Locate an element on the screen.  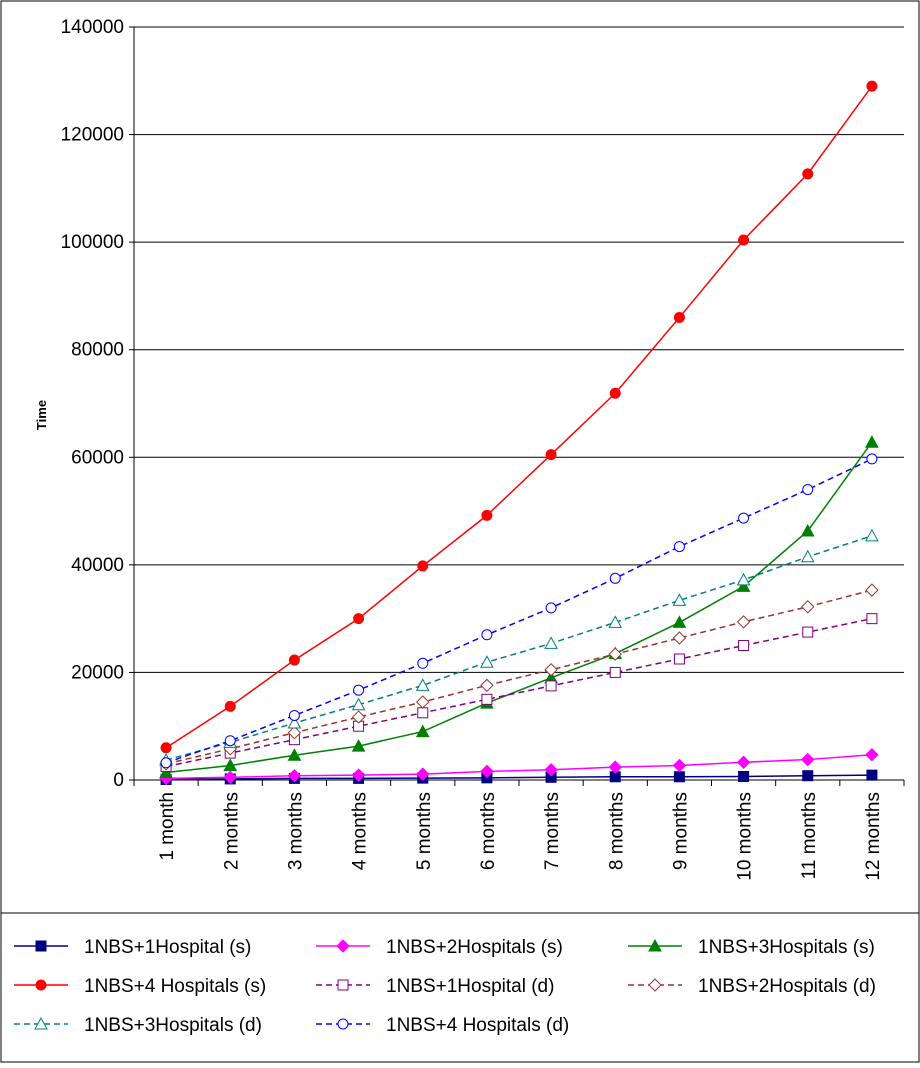
legend-label: 1NBS+3Hospitals (d) is located at coordinates (173, 1025).